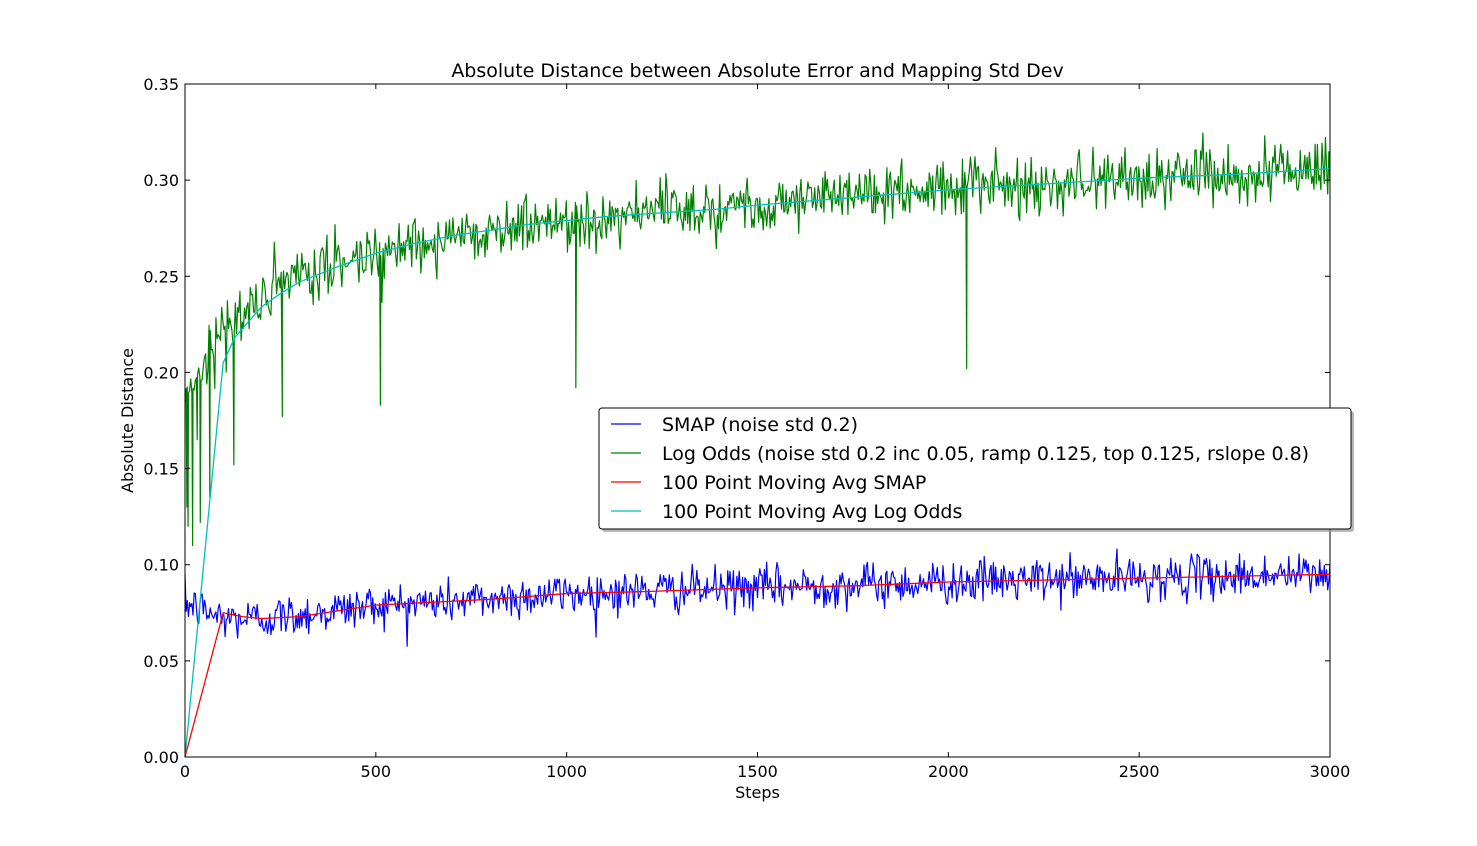  Describe the element at coordinates (161, 565) in the screenshot. I see `y-tick-label: 0.10` at that location.